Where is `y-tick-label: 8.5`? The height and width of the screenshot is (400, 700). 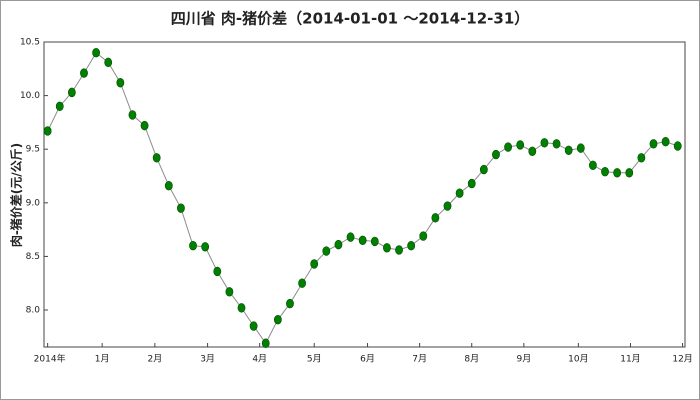
y-tick-label: 8.5 is located at coordinates (33, 257).